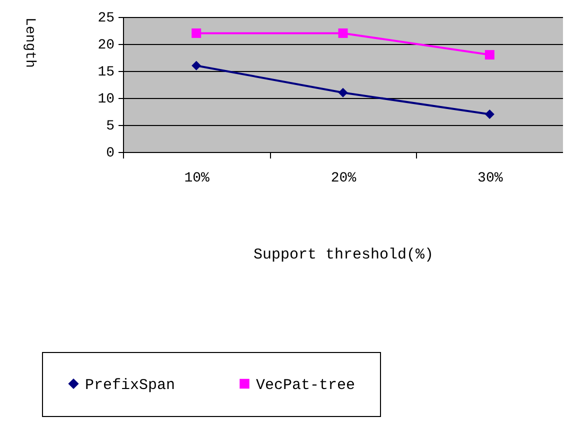 This screenshot has width=564, height=423. I want to click on y-tick-label: 0, so click(110, 154).